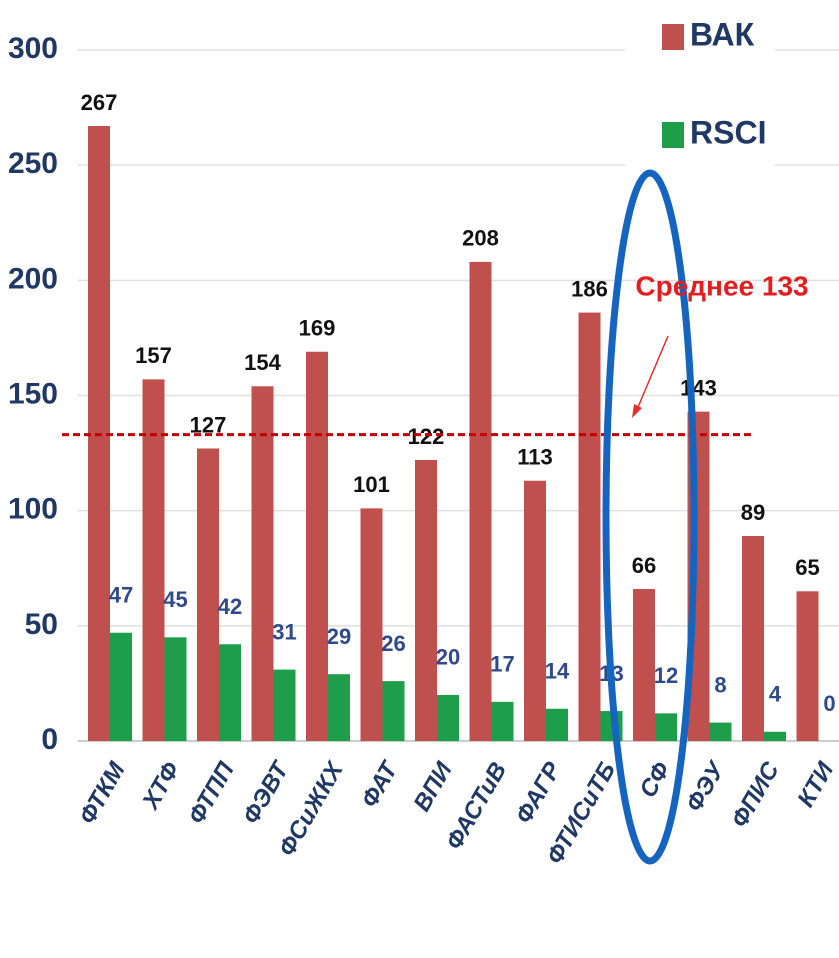 This screenshot has height=958, width=839. What do you see at coordinates (380, 784) in the screenshot?
I see `x-tick-label: ФАТ` at bounding box center [380, 784].